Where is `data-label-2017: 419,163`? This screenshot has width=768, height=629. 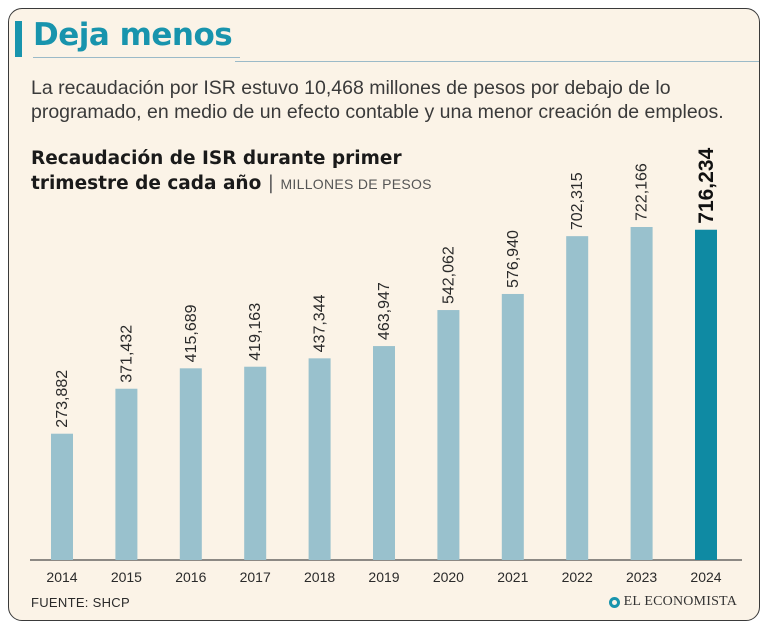
data-label-2017: 419,163 is located at coordinates (255, 332).